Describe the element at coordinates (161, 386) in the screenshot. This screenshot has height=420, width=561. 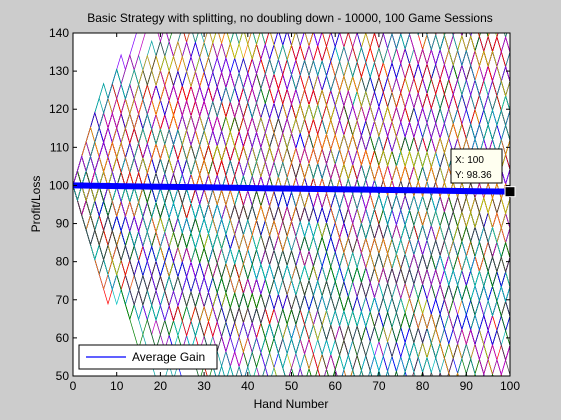
I see `x-tick-label: 20` at that location.